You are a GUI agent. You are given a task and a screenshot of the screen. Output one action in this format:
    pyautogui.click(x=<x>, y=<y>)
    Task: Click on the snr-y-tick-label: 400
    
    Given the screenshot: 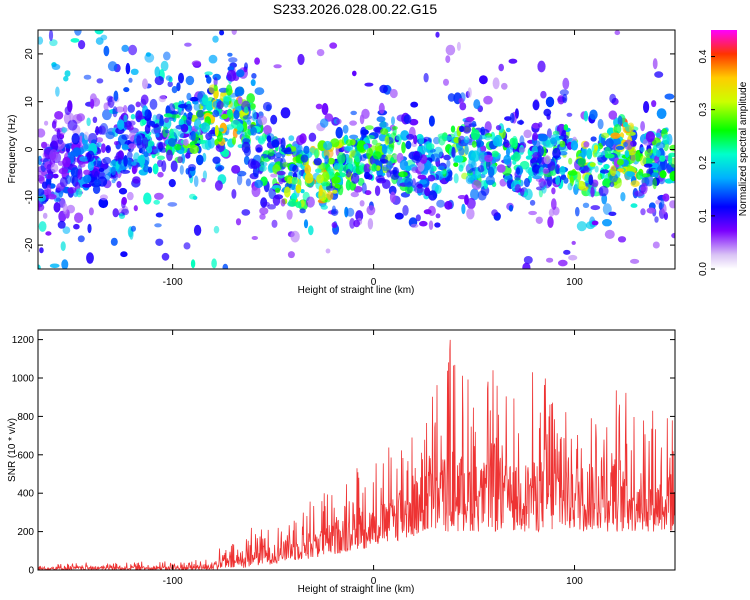 What is the action you would take?
    pyautogui.click(x=25, y=494)
    